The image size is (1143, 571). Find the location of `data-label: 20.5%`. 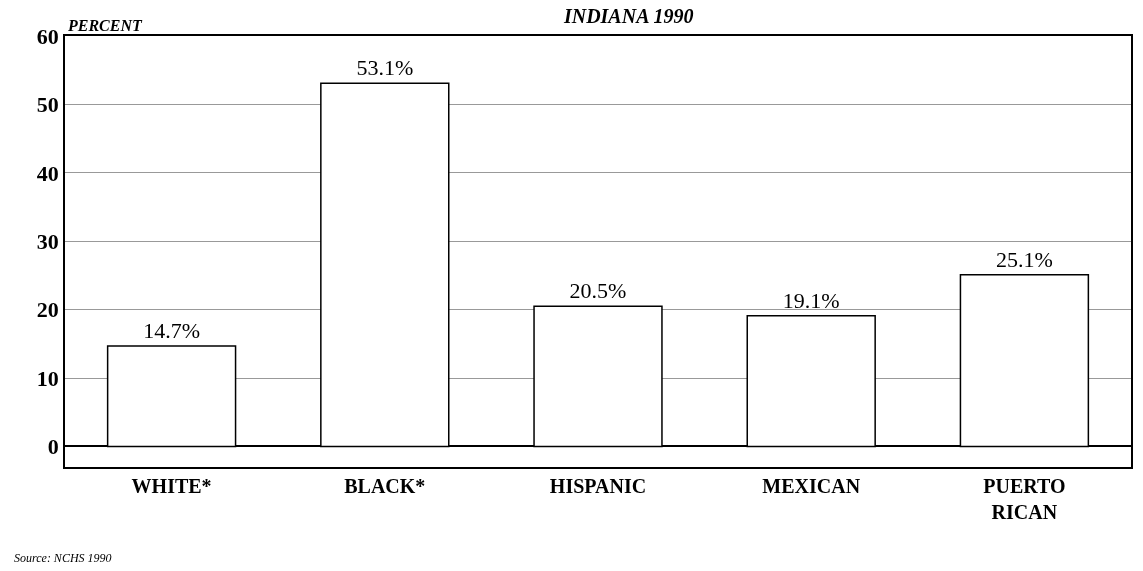

data-label: 20.5% is located at coordinates (598, 291).